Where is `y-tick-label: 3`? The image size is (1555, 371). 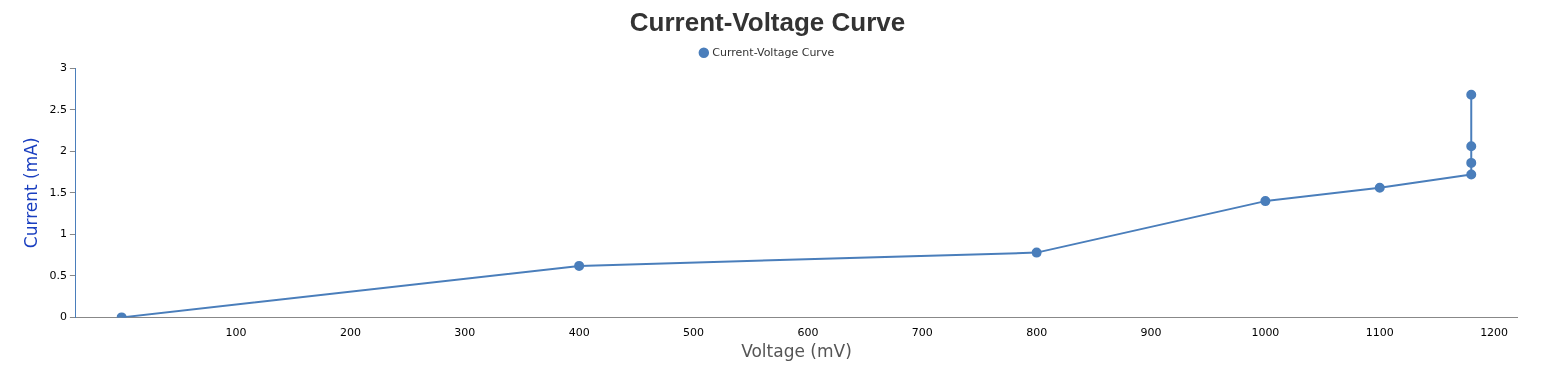
y-tick-label: 3 is located at coordinates (63, 68).